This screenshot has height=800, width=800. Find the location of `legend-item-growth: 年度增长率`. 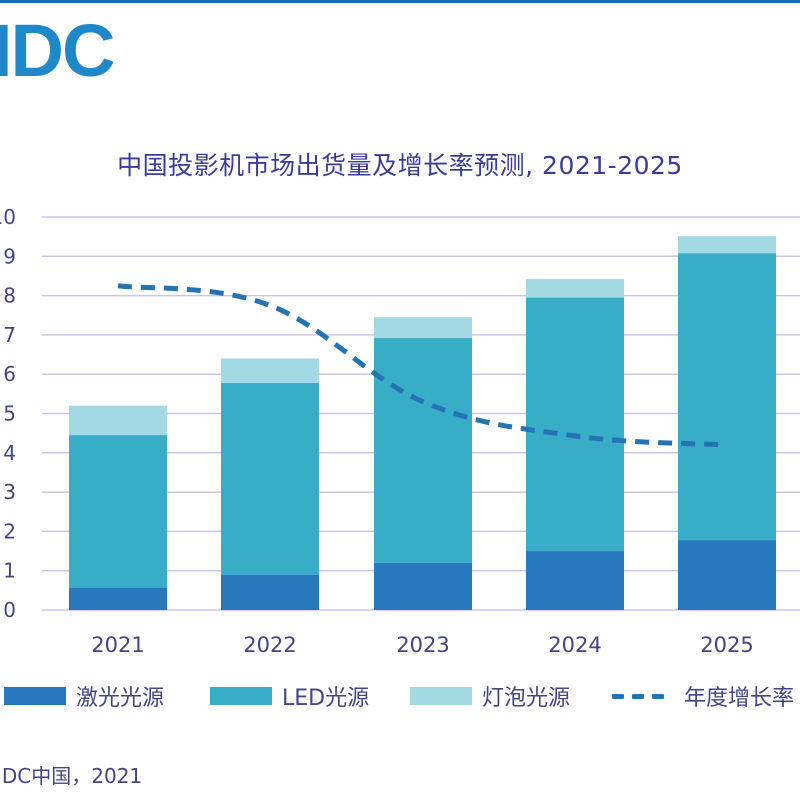

legend-item-growth: 年度增长率 is located at coordinates (703, 696).